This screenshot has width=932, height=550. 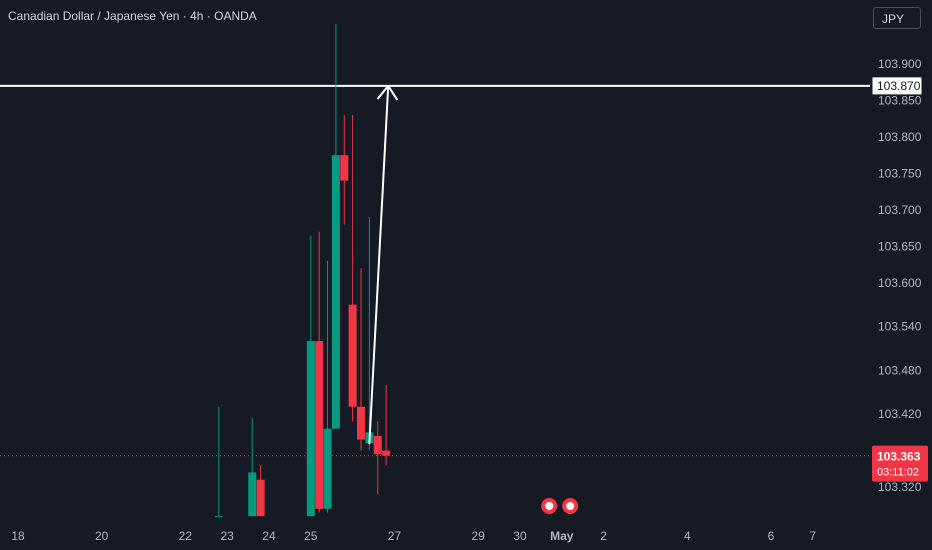 What do you see at coordinates (520, 536) in the screenshot?
I see `x-tick-label: 30` at bounding box center [520, 536].